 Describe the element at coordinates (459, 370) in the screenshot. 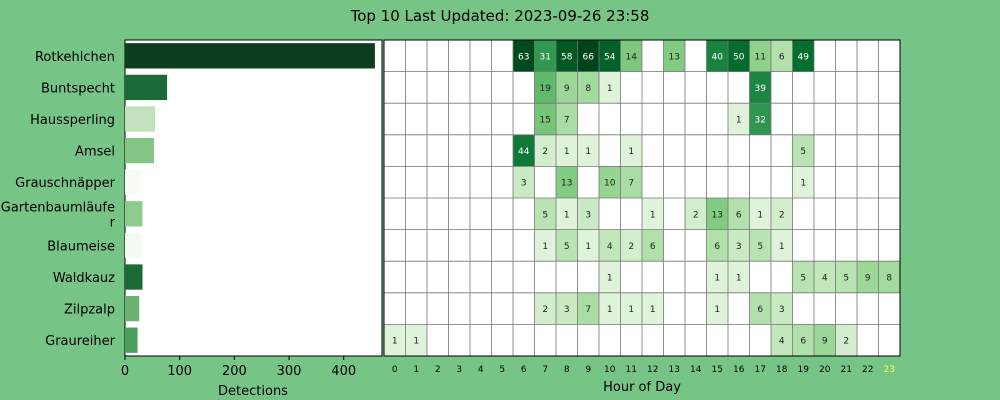

I see `heatmap-hour-label: 3` at that location.